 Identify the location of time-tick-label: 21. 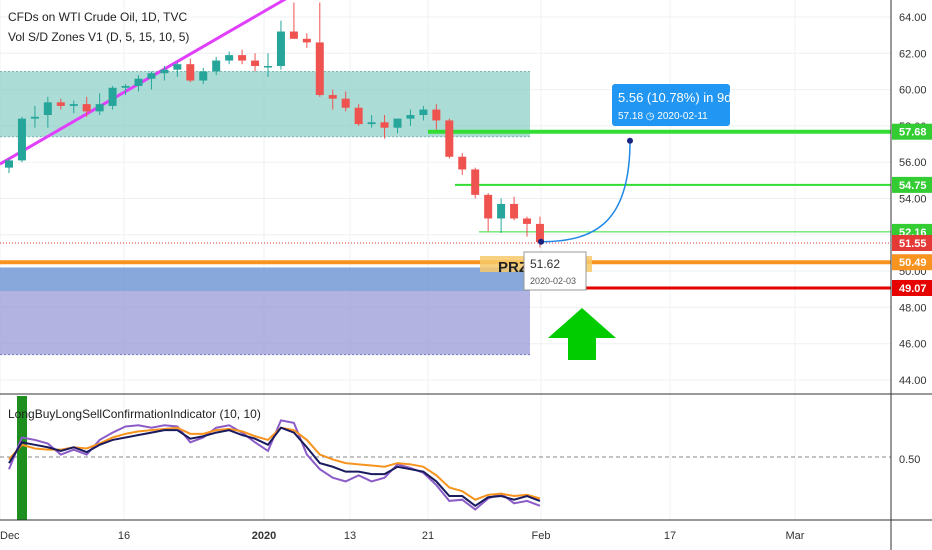
(428, 536).